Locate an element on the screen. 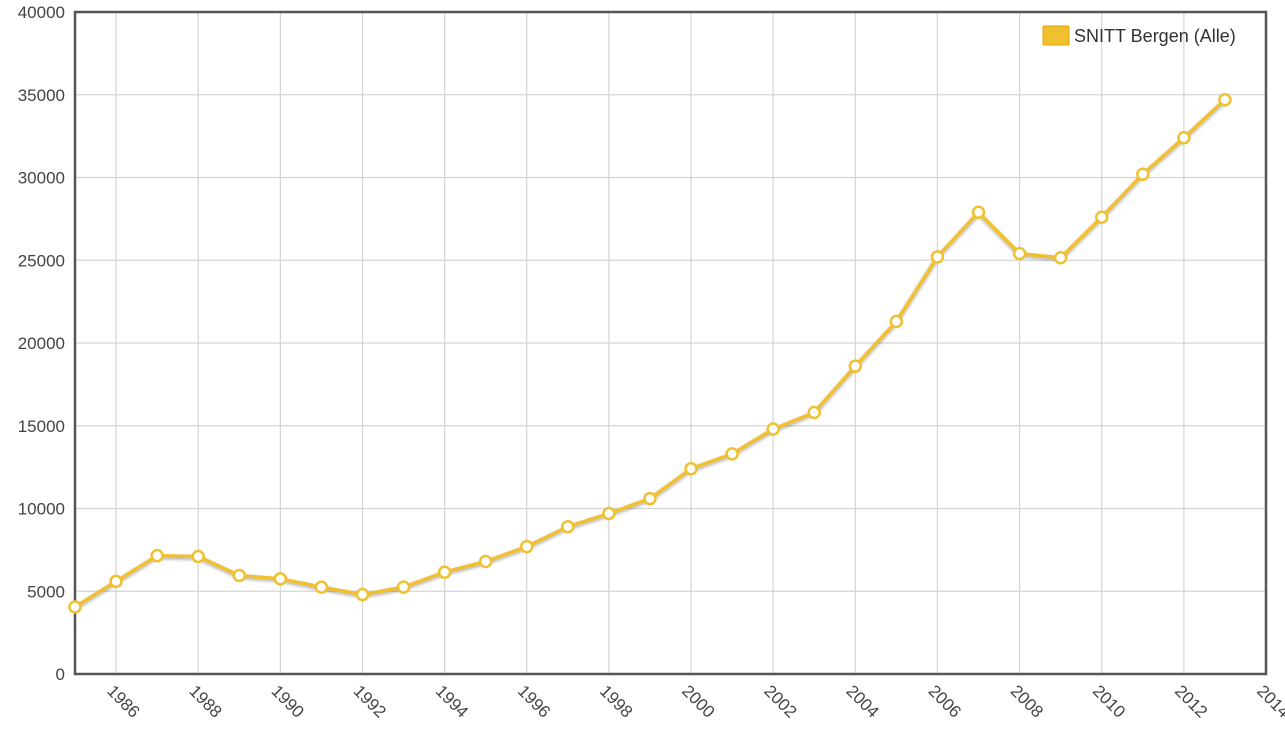  x-tick-label: 1996 is located at coordinates (534, 701).